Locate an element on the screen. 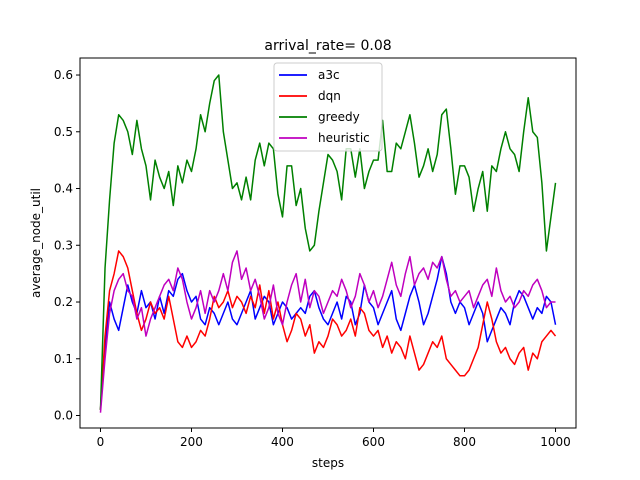 This screenshot has height=480, width=640. y-tick-label: 0.2 is located at coordinates (63, 302).